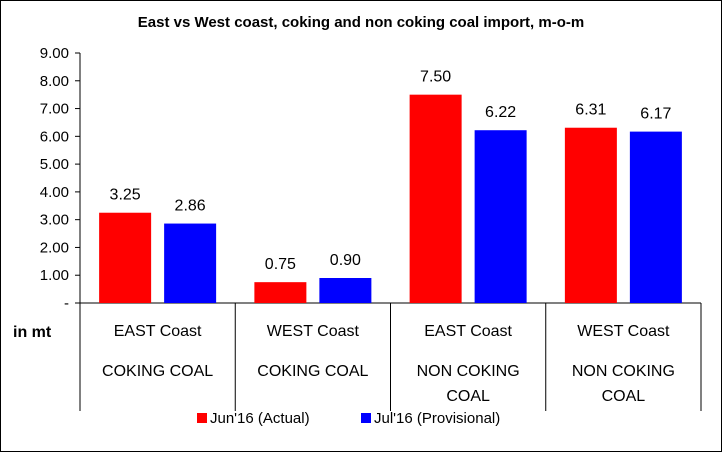 This screenshot has height=456, width=722. Describe the element at coordinates (54, 247) in the screenshot. I see `y-tick-label: 2.00` at that location.